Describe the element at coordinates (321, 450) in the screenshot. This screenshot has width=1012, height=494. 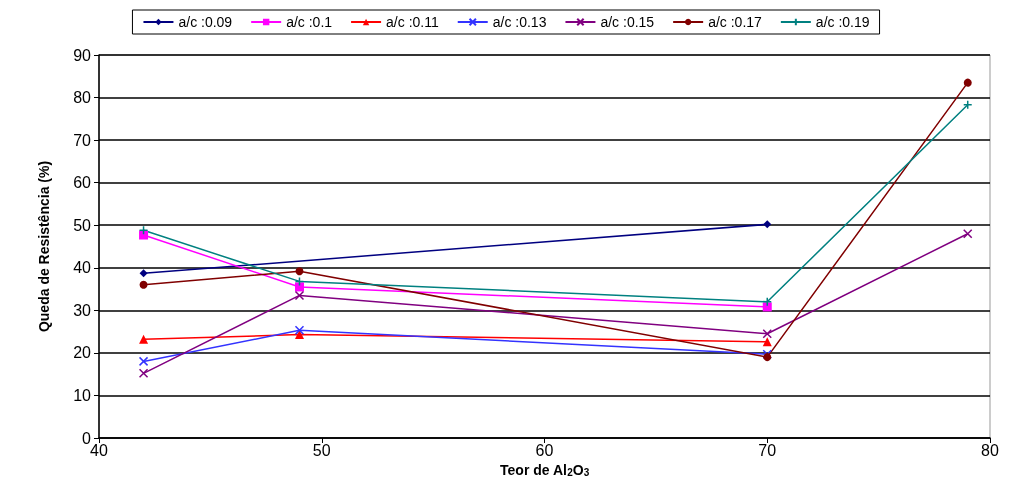
I see `x-tick-label: 50` at that location.